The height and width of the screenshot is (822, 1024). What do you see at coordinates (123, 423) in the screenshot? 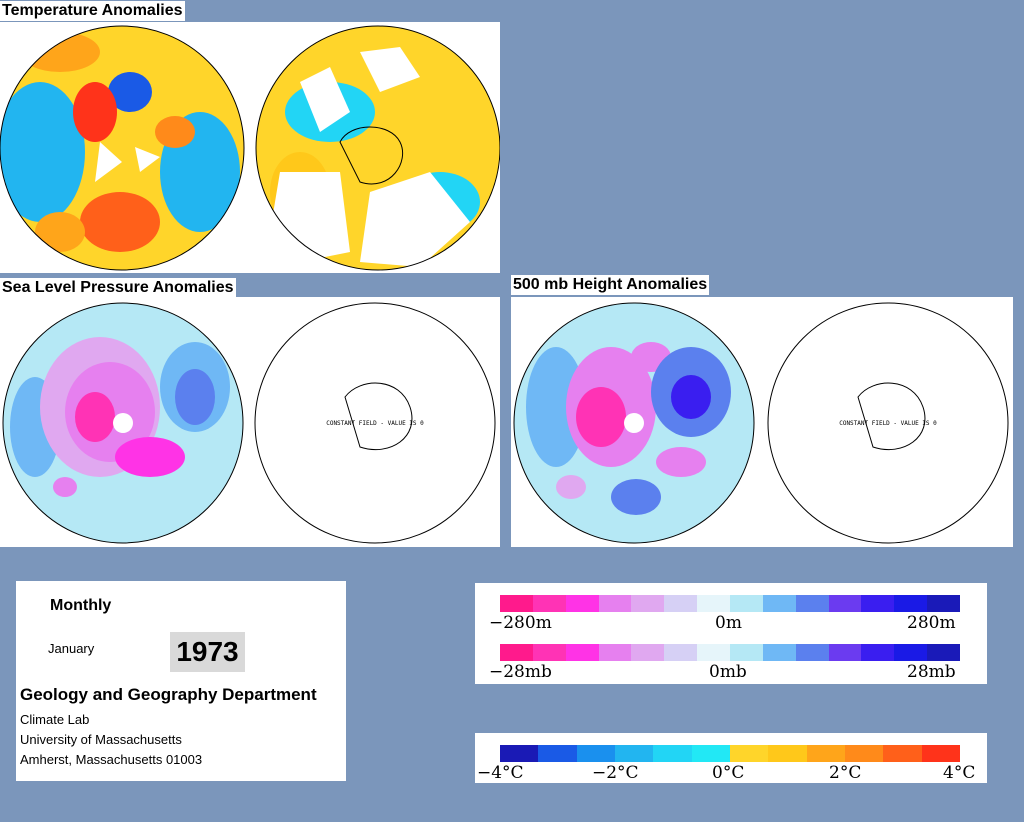
I see `slp-north-hemisphere-map` at bounding box center [123, 423].